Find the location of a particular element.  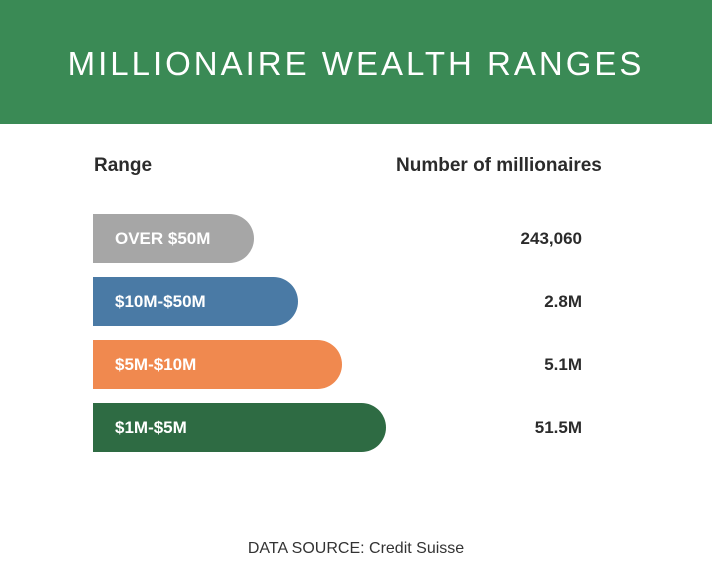

bar-1: $10M-$50M is located at coordinates (195, 301).